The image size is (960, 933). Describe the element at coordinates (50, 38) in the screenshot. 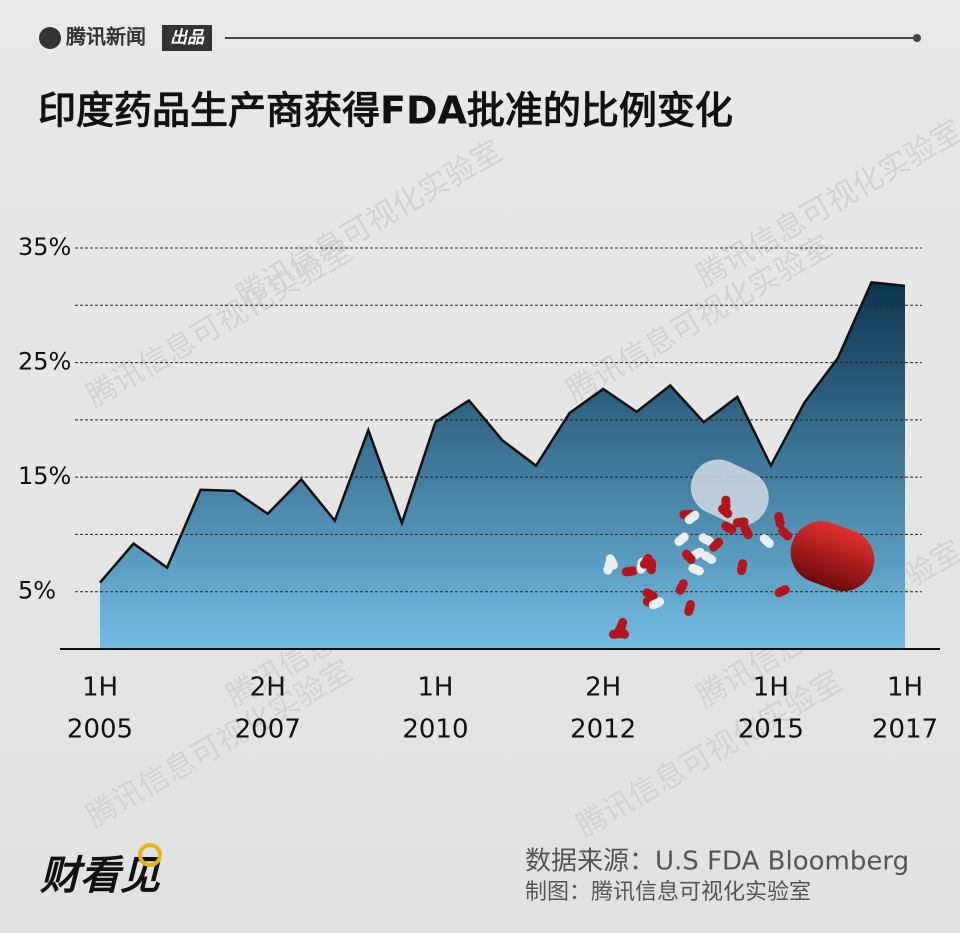

I see `brand-icon` at that location.